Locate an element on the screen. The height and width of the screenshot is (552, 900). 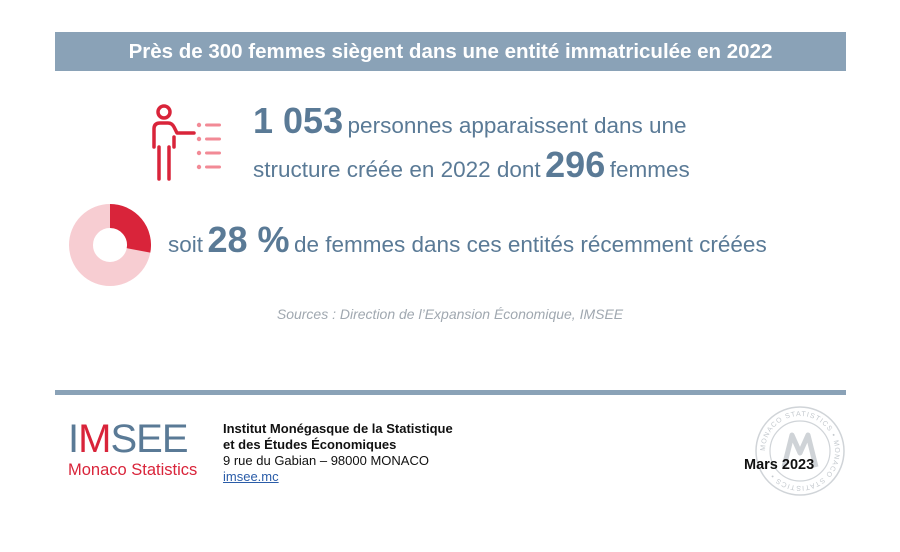
women-text: femmes is located at coordinates (649, 169).